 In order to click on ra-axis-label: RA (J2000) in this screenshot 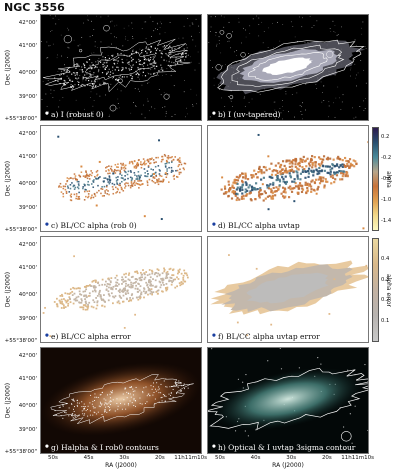, I will do `click(121, 465)`.